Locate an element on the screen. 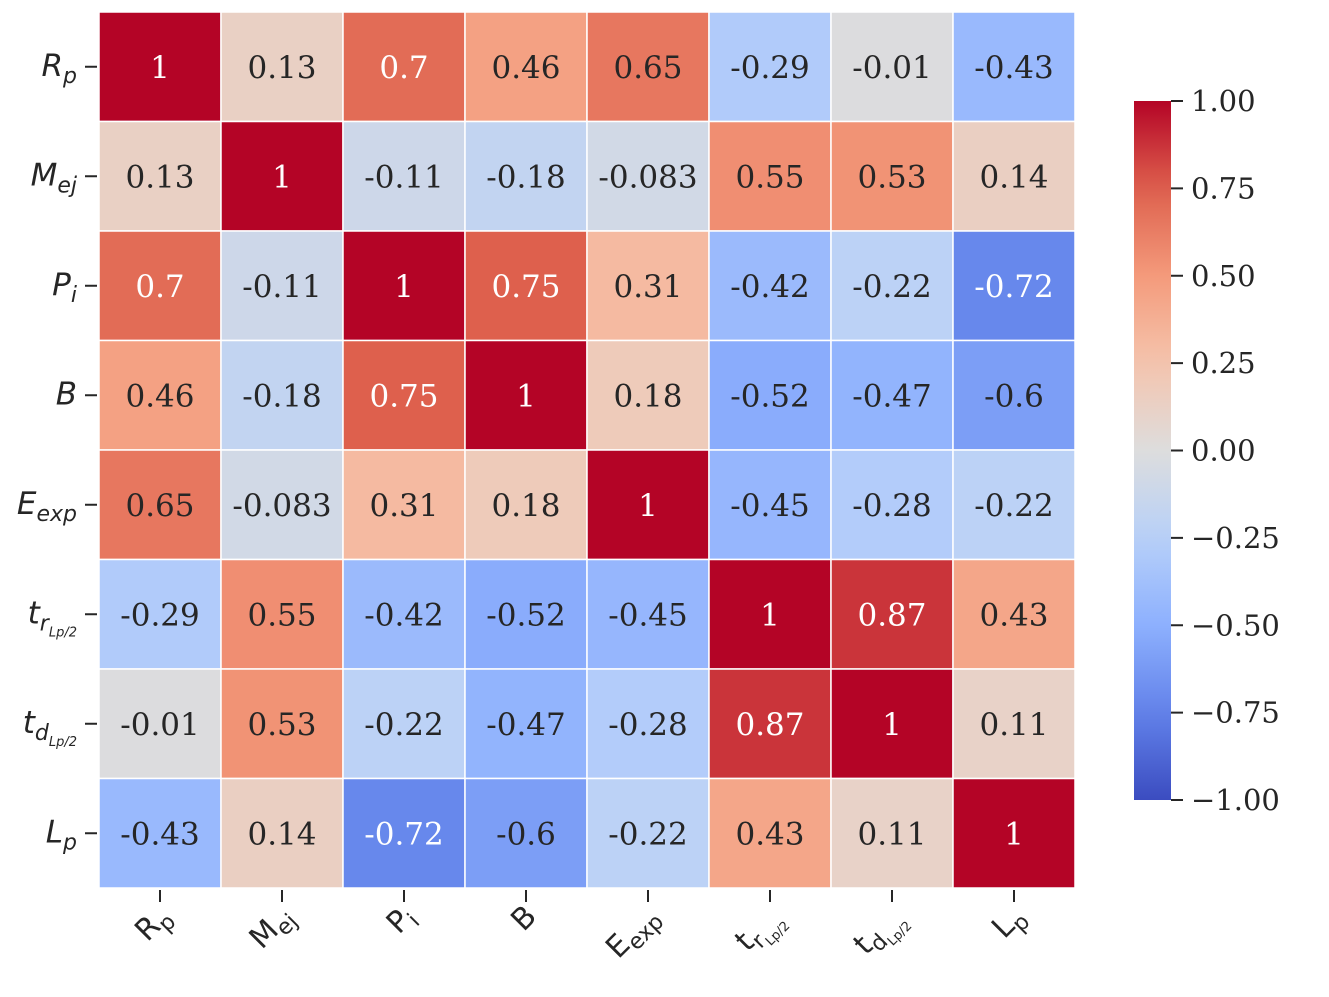  cell-label-r6-c4: -0.28 is located at coordinates (648, 725).